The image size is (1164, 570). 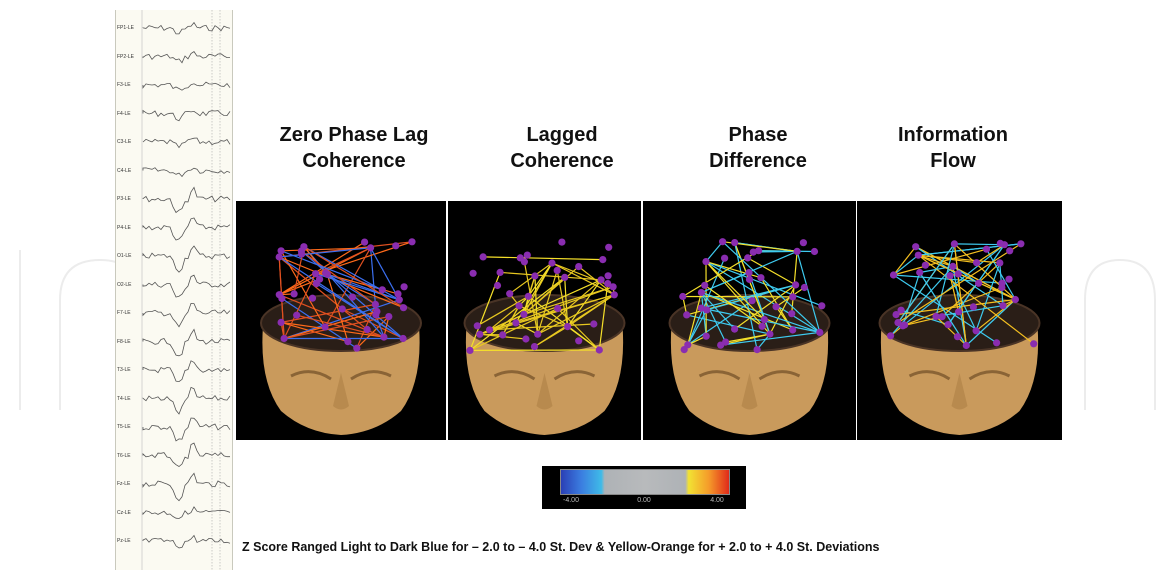 I want to click on eeg-channel-label: O1-LE, so click(x=124, y=256).